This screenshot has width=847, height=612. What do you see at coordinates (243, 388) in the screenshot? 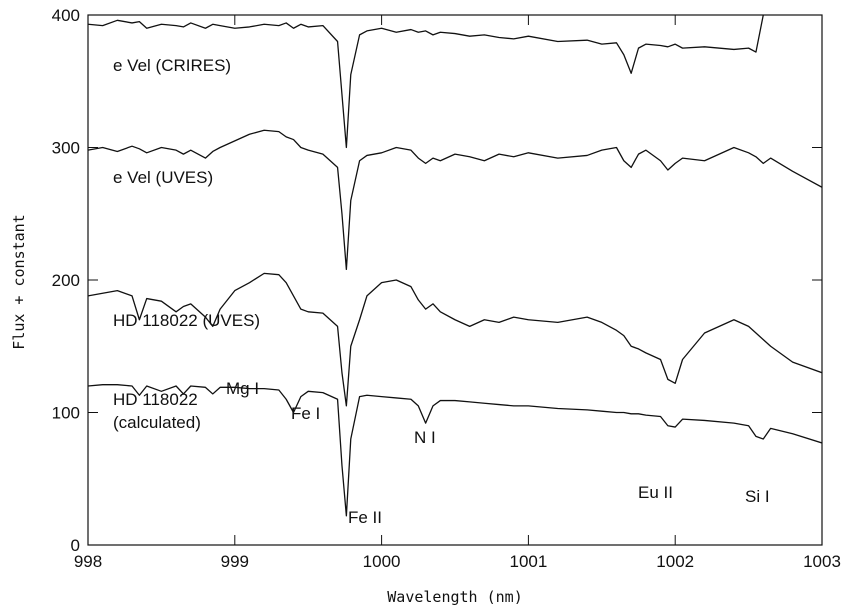
I see `line-annotation: Mg I` at bounding box center [243, 388].